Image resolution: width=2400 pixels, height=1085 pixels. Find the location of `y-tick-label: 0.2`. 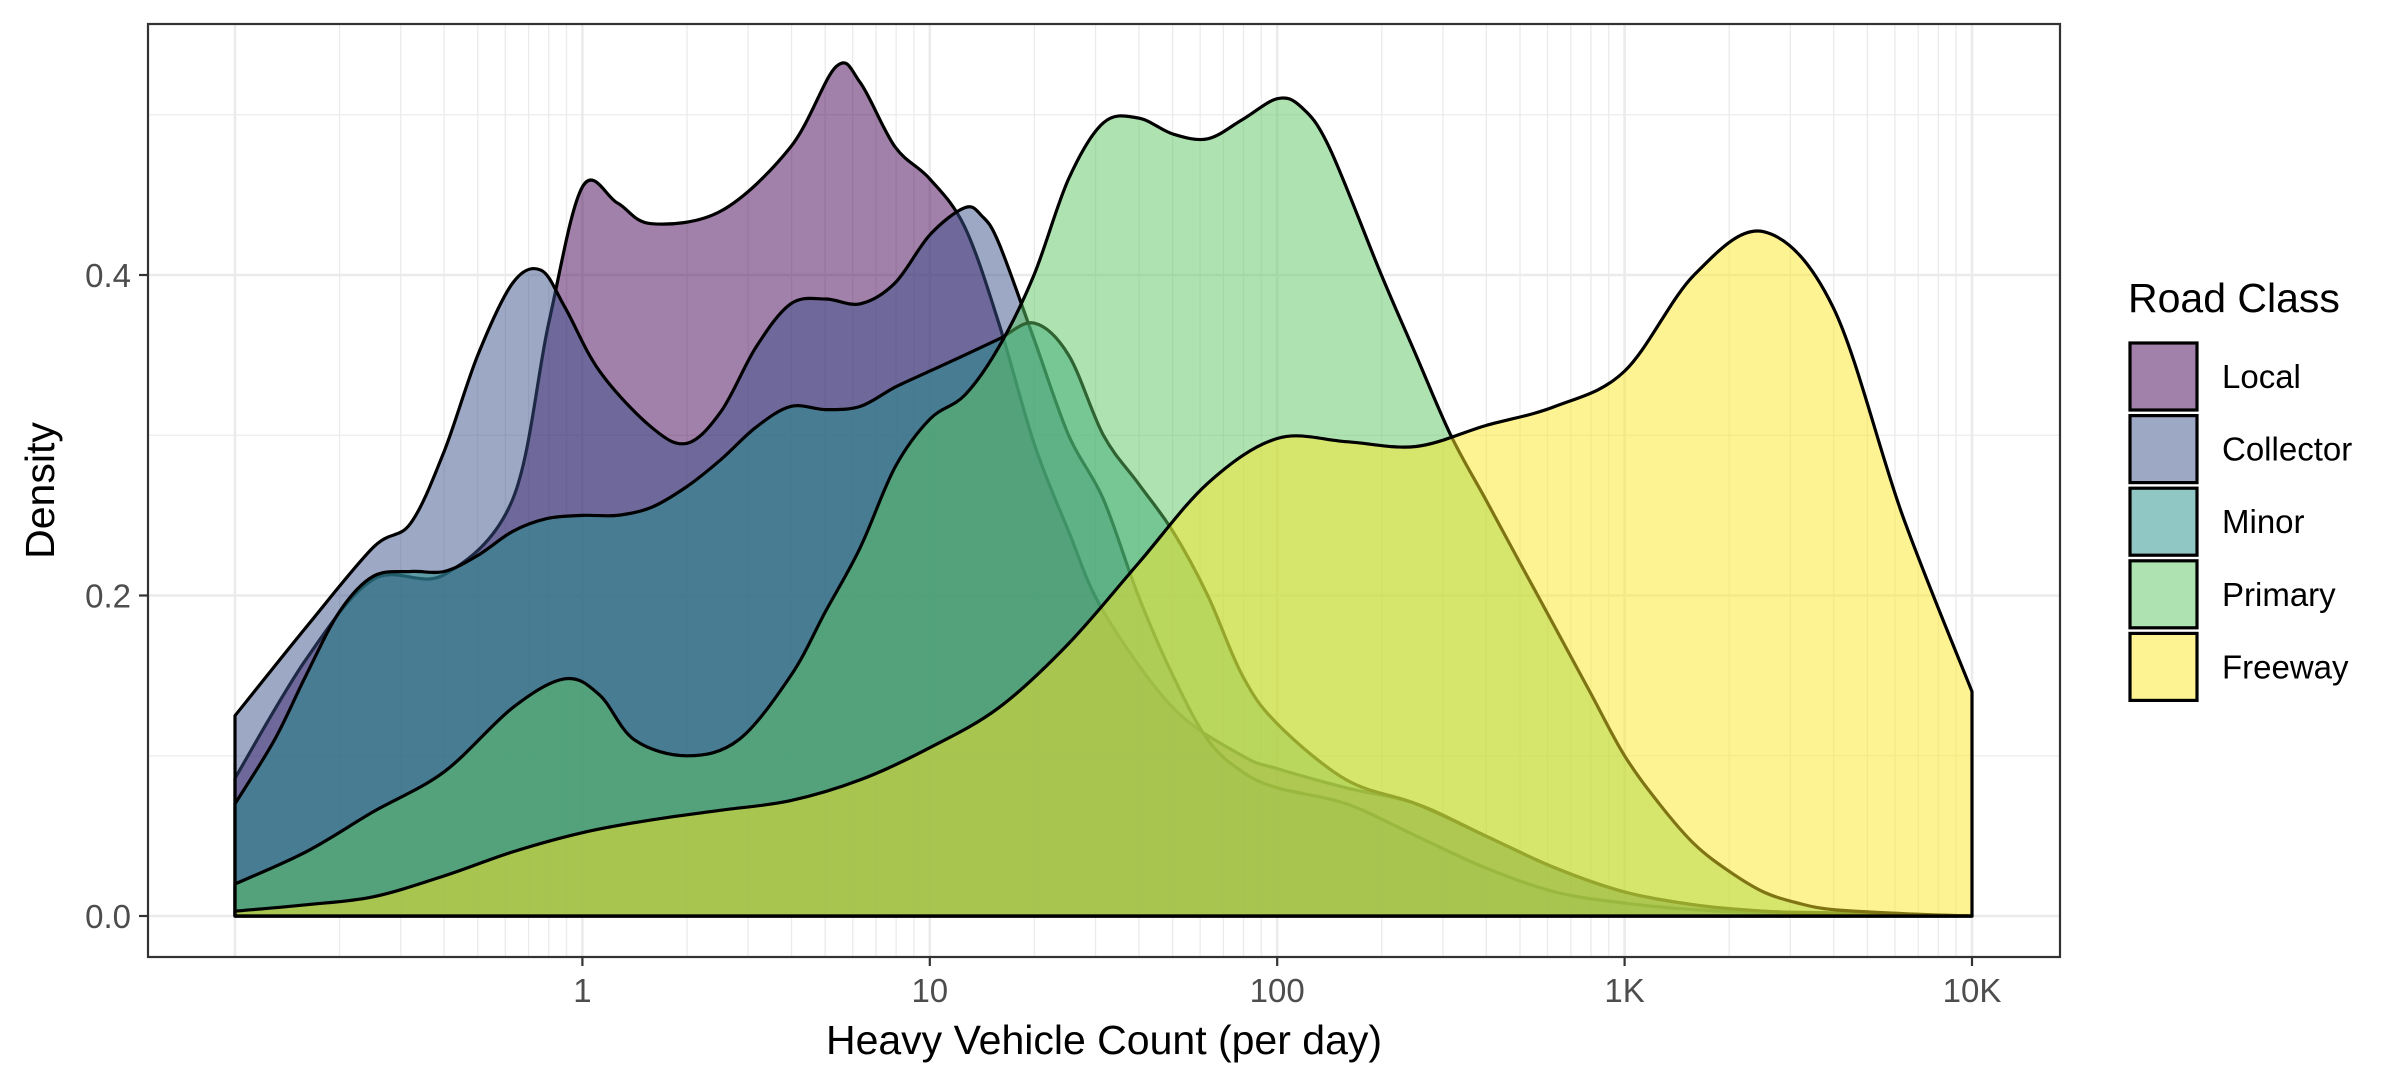

y-tick-label: 0.2 is located at coordinates (108, 596).